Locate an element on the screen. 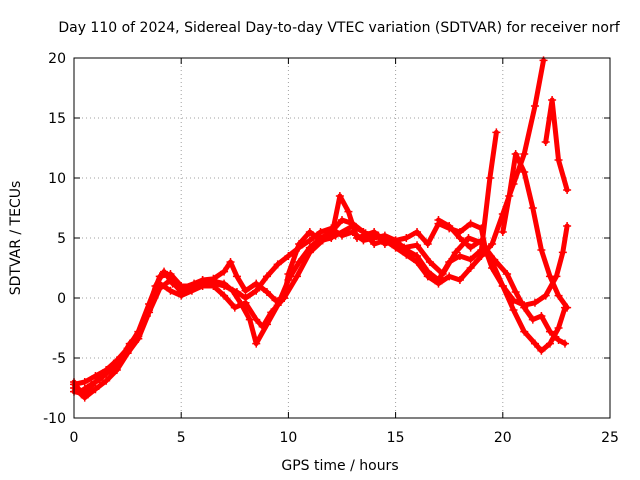  y-tick-label: 0 is located at coordinates (61, 299).